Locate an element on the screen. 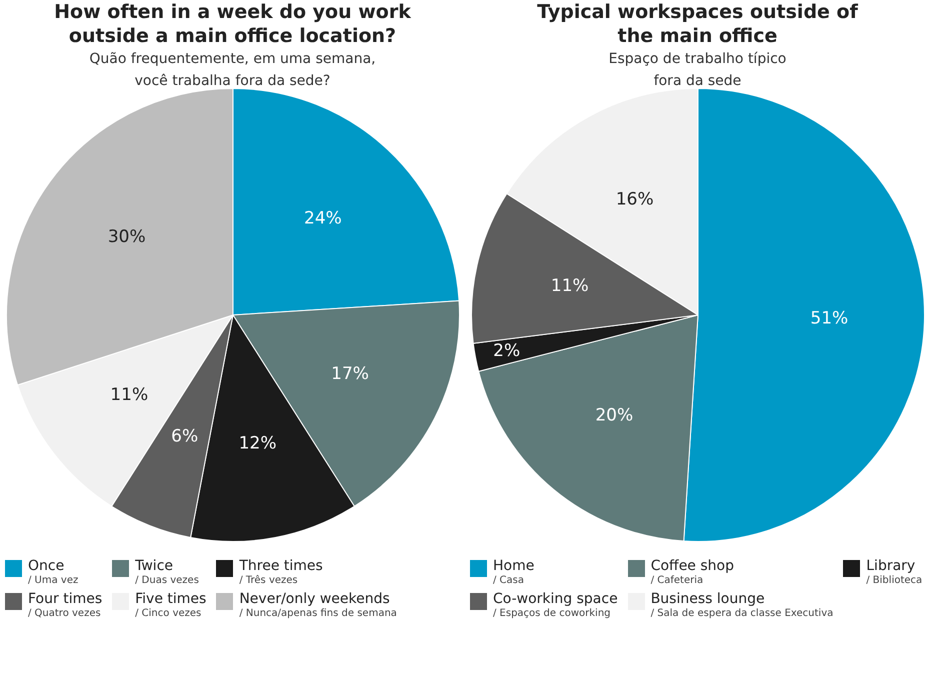 The height and width of the screenshot is (682, 931). data-label: 24% is located at coordinates (323, 218).